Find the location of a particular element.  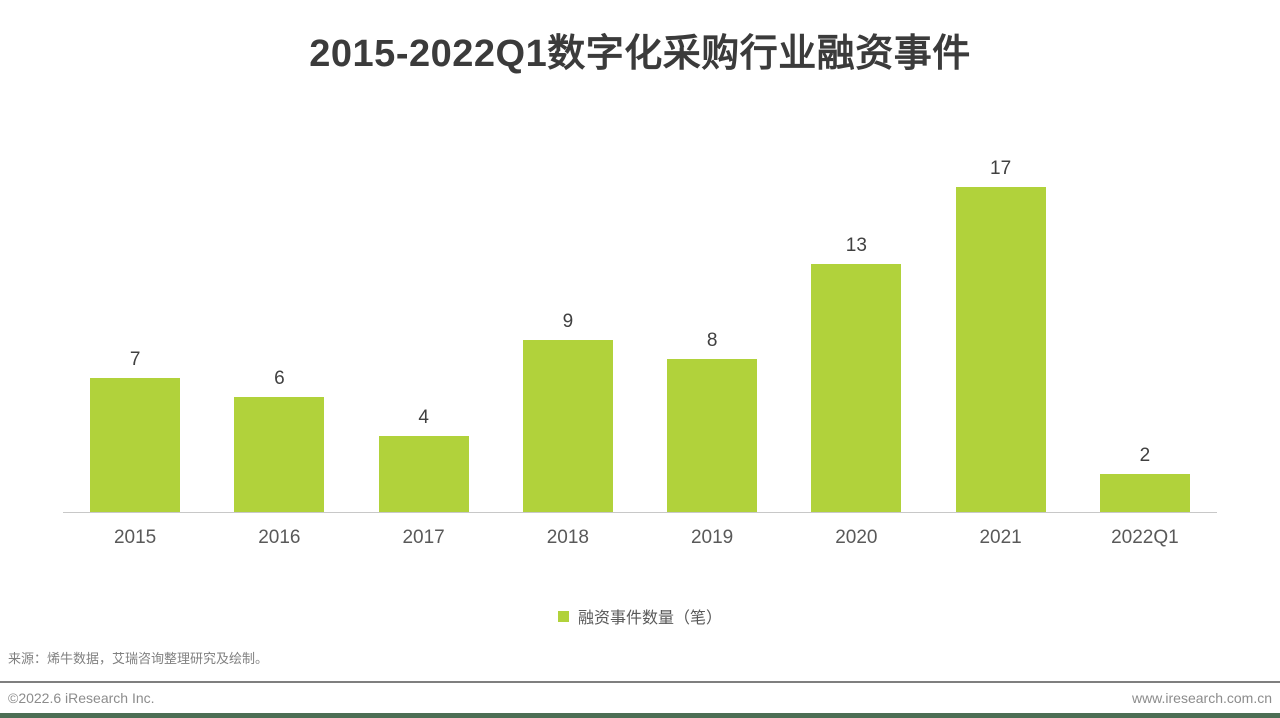

bar-value-label: 13 is located at coordinates (856, 245).